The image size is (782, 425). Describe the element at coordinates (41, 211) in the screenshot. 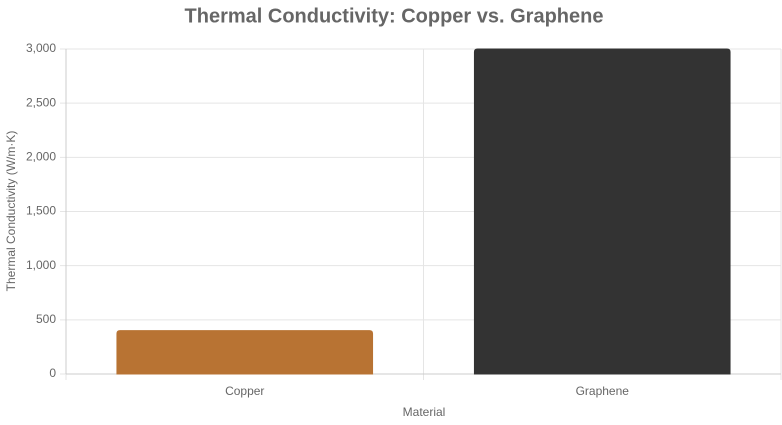

I see `y-tick-label: 1,500` at that location.